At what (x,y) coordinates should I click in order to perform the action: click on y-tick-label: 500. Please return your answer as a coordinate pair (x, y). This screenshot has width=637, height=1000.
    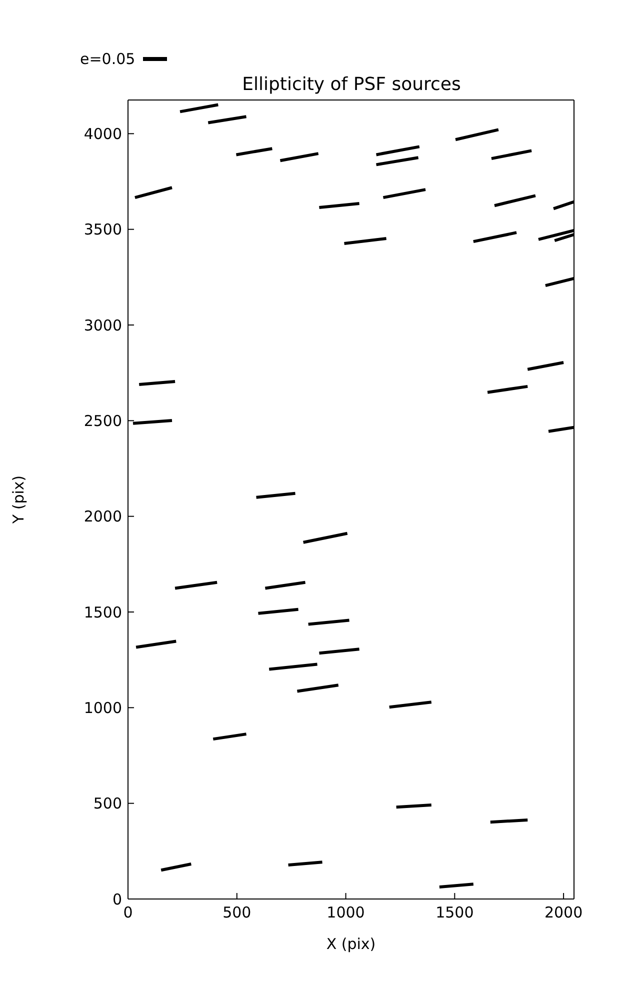
    Looking at the image, I should click on (107, 803).